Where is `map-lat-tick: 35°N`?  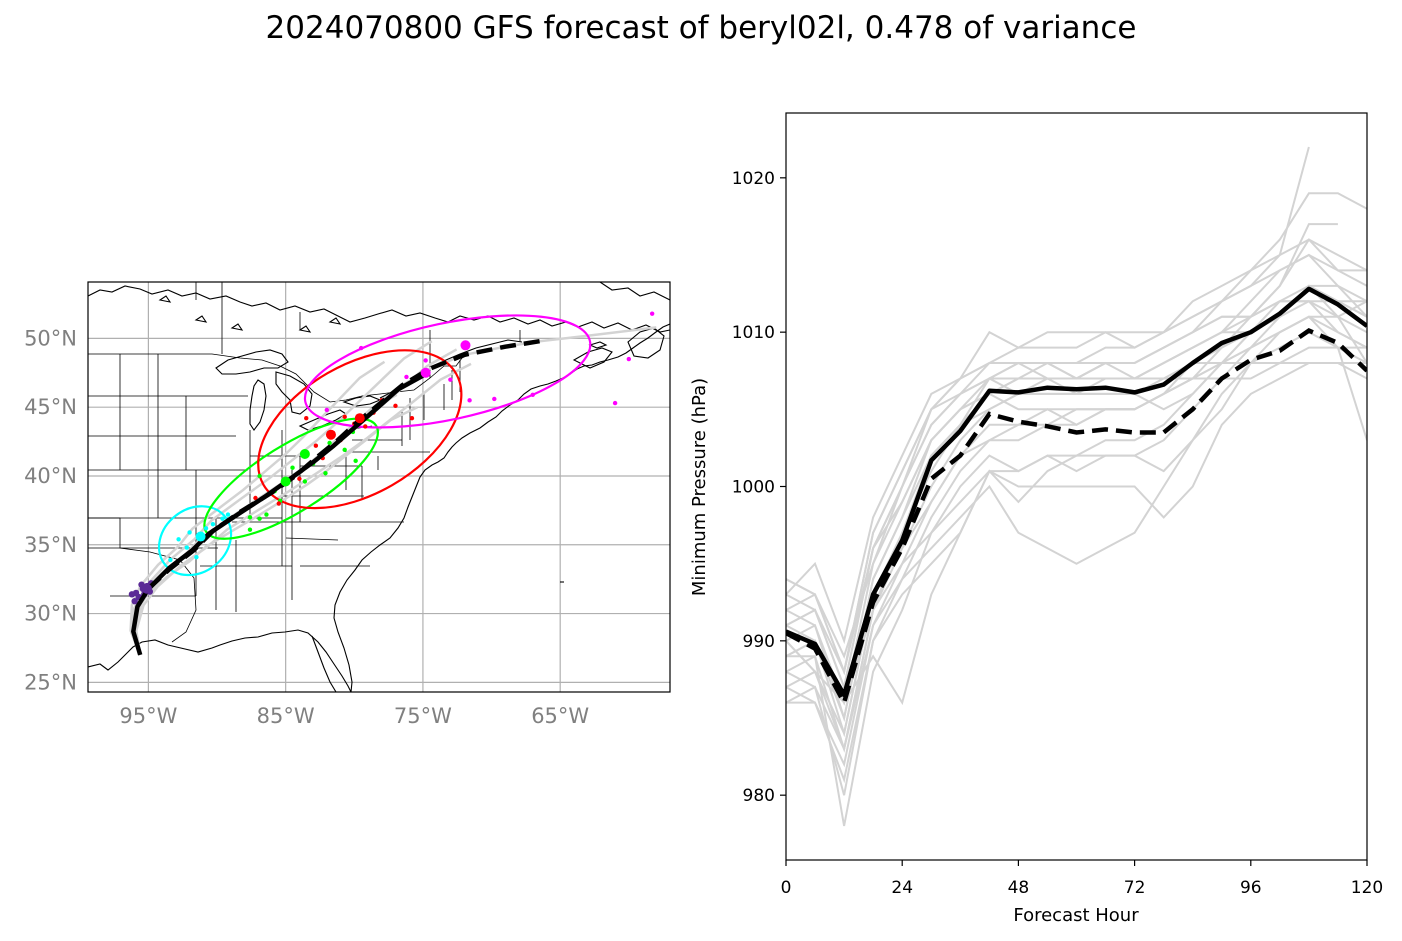 map-lat-tick: 35°N is located at coordinates (50, 545).